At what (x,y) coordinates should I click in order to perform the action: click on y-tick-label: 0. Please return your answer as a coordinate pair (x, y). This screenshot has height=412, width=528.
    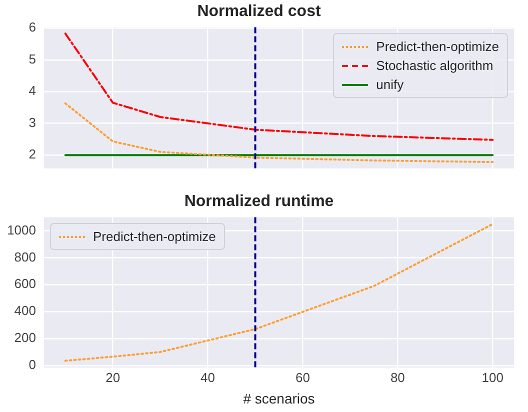
    Looking at the image, I should click on (32, 364).